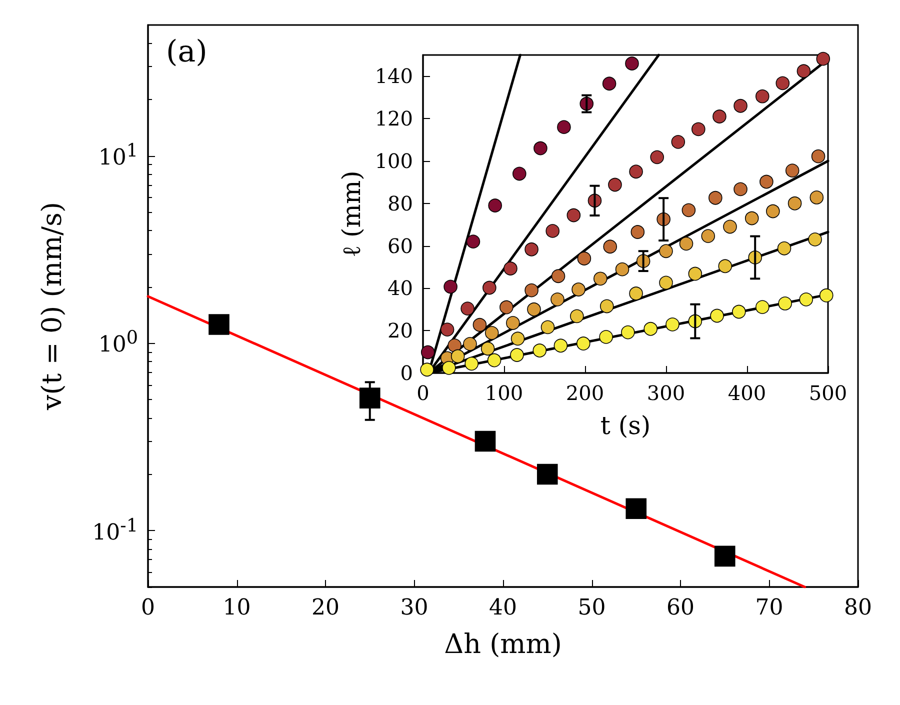 This screenshot has height=705, width=900. Describe the element at coordinates (414, 608) in the screenshot. I see `x-tick-label: 30` at that location.